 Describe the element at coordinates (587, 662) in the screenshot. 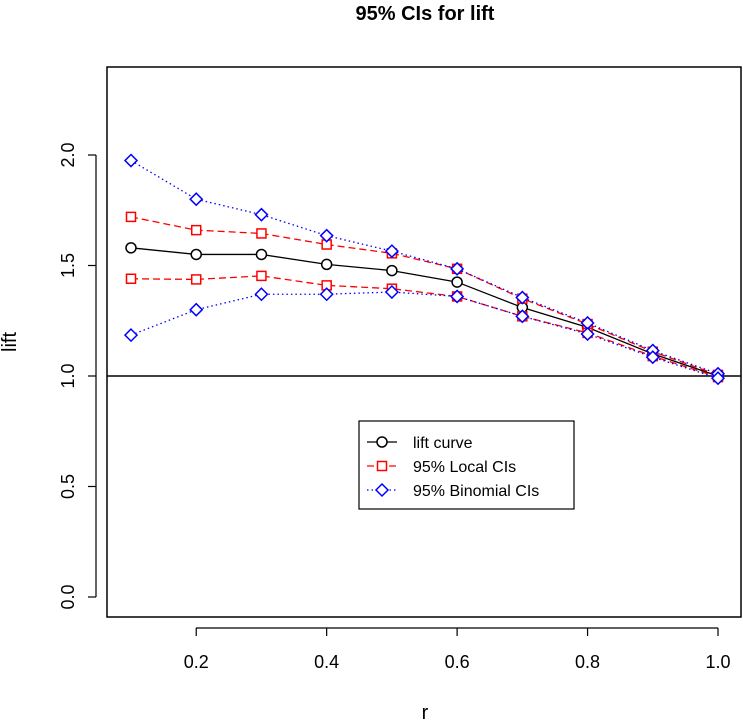

I see `x-tick-label: 0.8` at that location.